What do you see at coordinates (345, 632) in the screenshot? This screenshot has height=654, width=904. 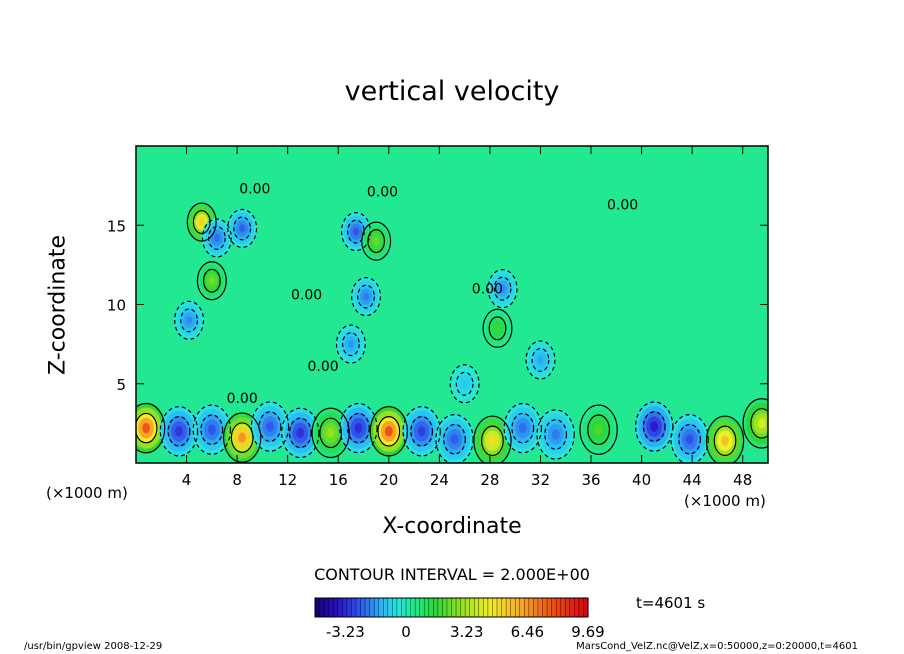 I see `colorbar-tick-label: -3.23` at bounding box center [345, 632].